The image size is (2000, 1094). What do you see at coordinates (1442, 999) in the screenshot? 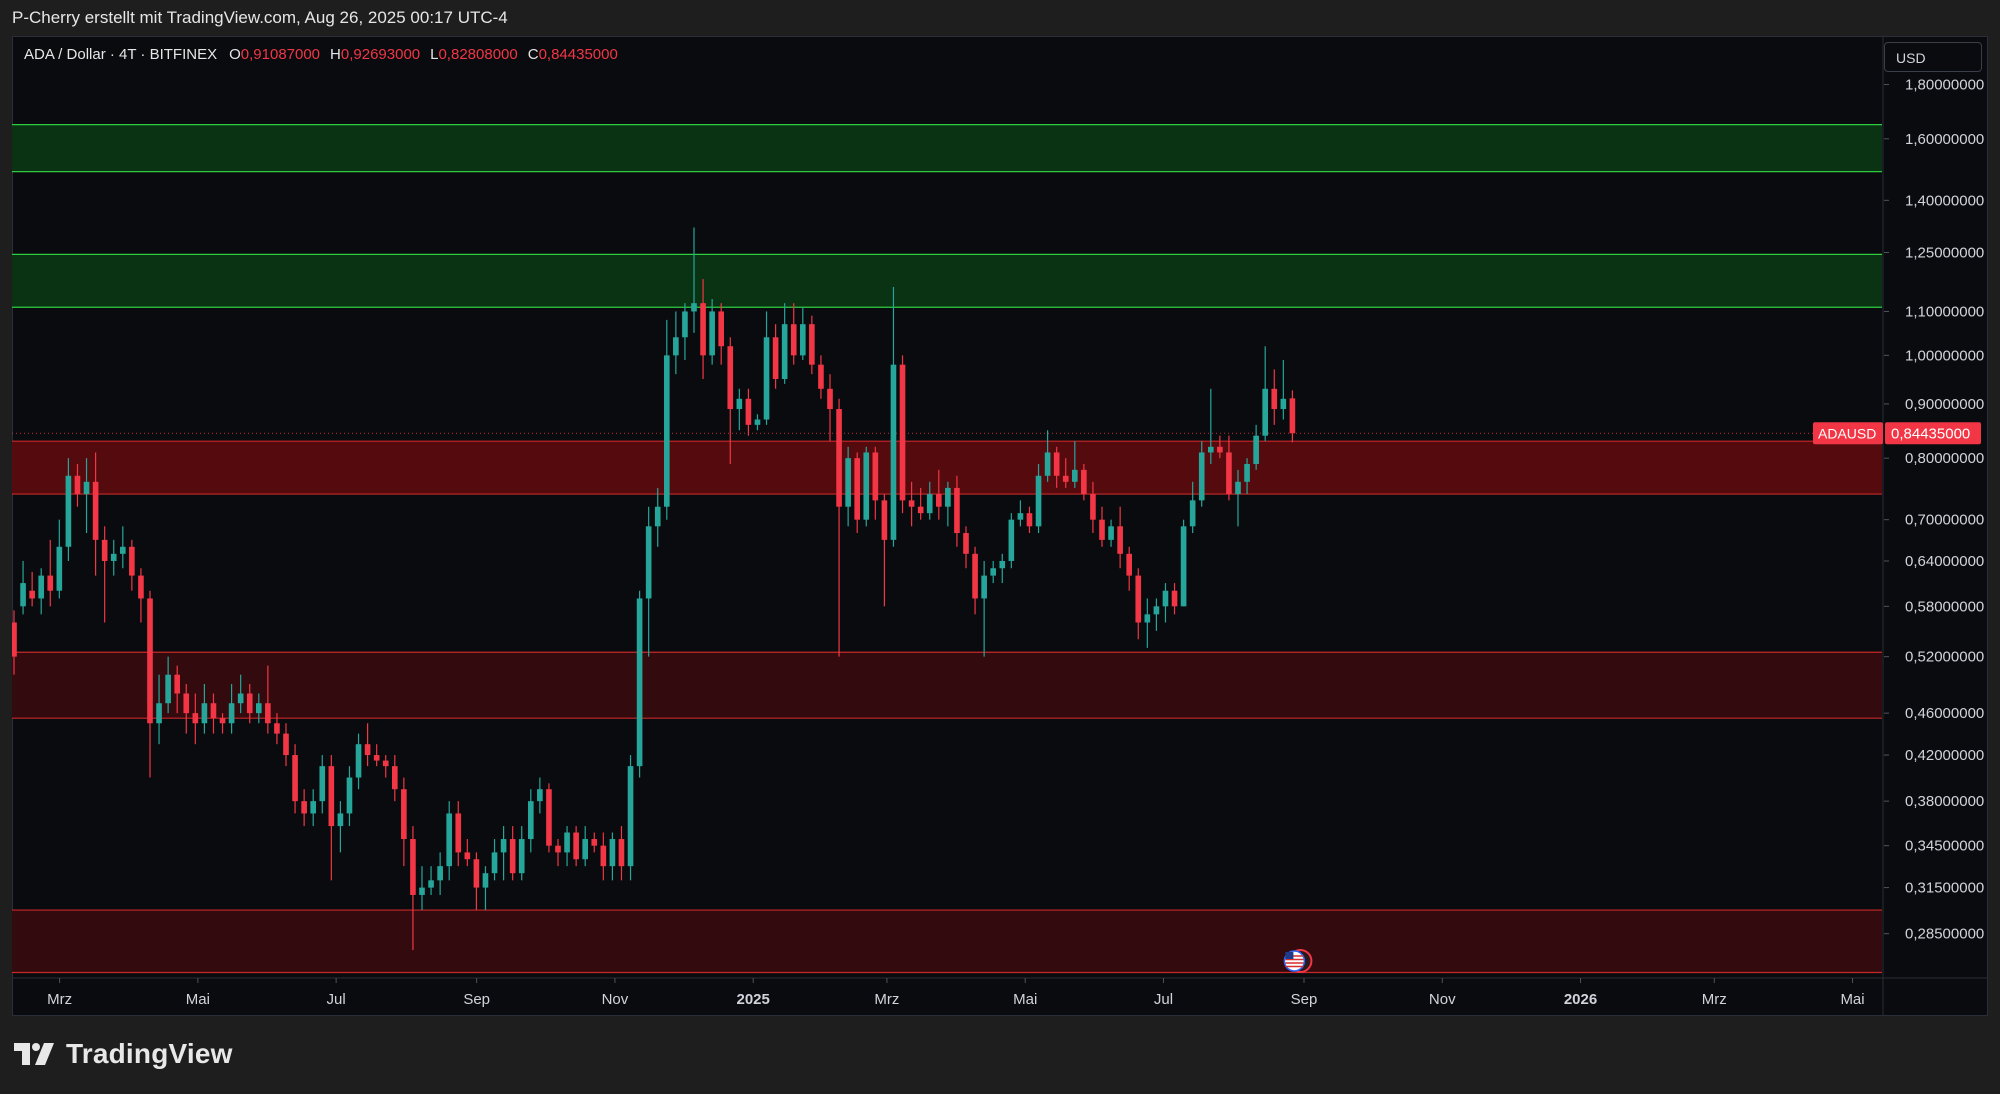
I see `time-tick-label: Nov` at bounding box center [1442, 999].